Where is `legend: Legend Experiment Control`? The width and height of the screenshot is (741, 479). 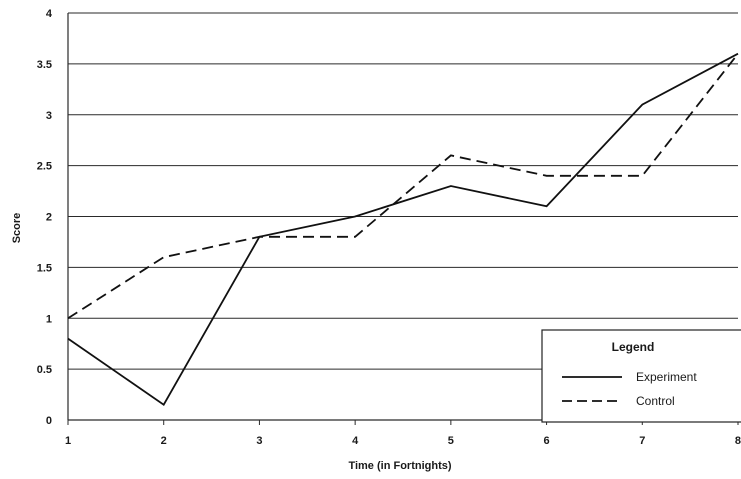 legend: Legend Experiment Control is located at coordinates (641, 376).